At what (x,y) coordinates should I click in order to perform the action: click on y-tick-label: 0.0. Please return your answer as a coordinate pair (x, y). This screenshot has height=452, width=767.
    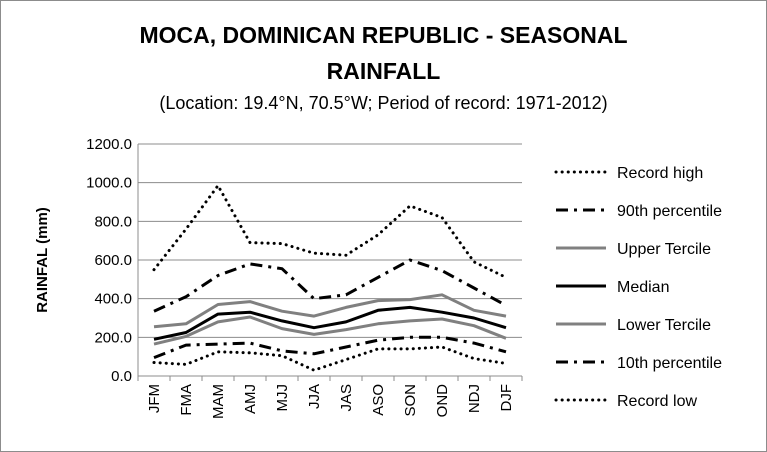
    Looking at the image, I should click on (121, 376).